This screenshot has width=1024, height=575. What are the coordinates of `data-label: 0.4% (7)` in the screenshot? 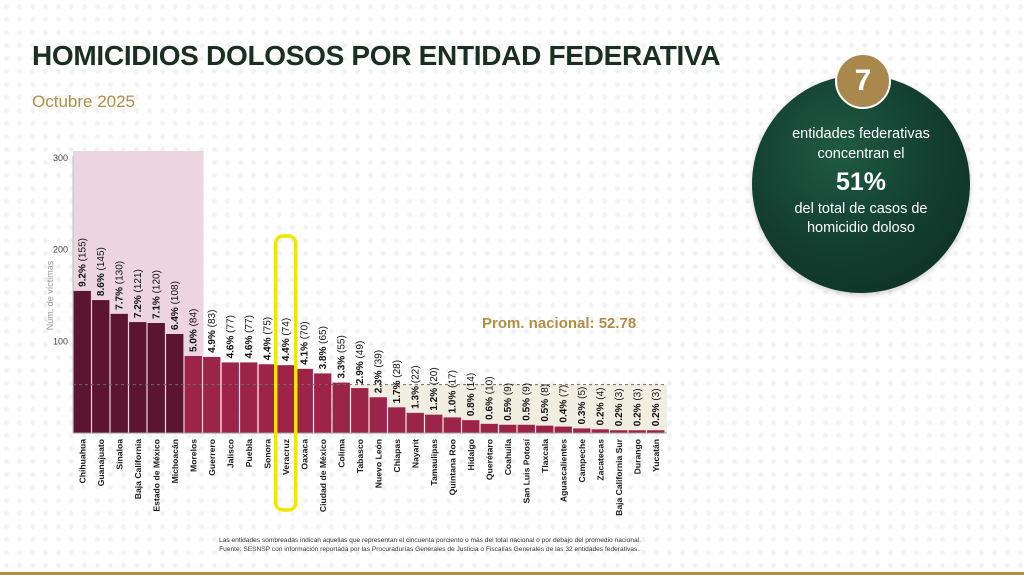 It's located at (563, 404).